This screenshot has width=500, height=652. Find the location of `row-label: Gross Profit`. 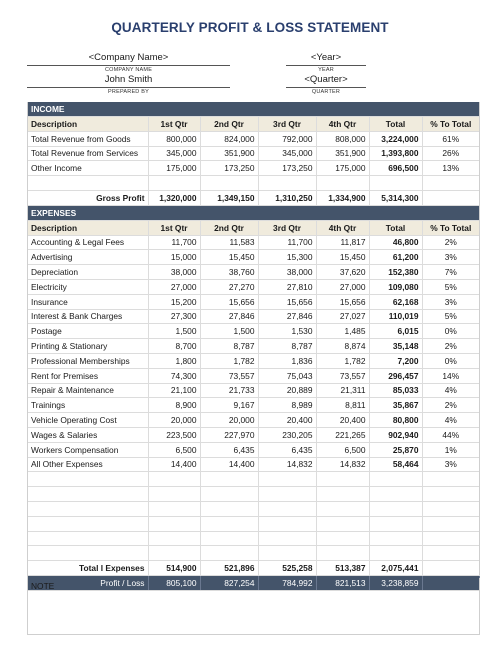

row-label: Gross Profit is located at coordinates (88, 198).